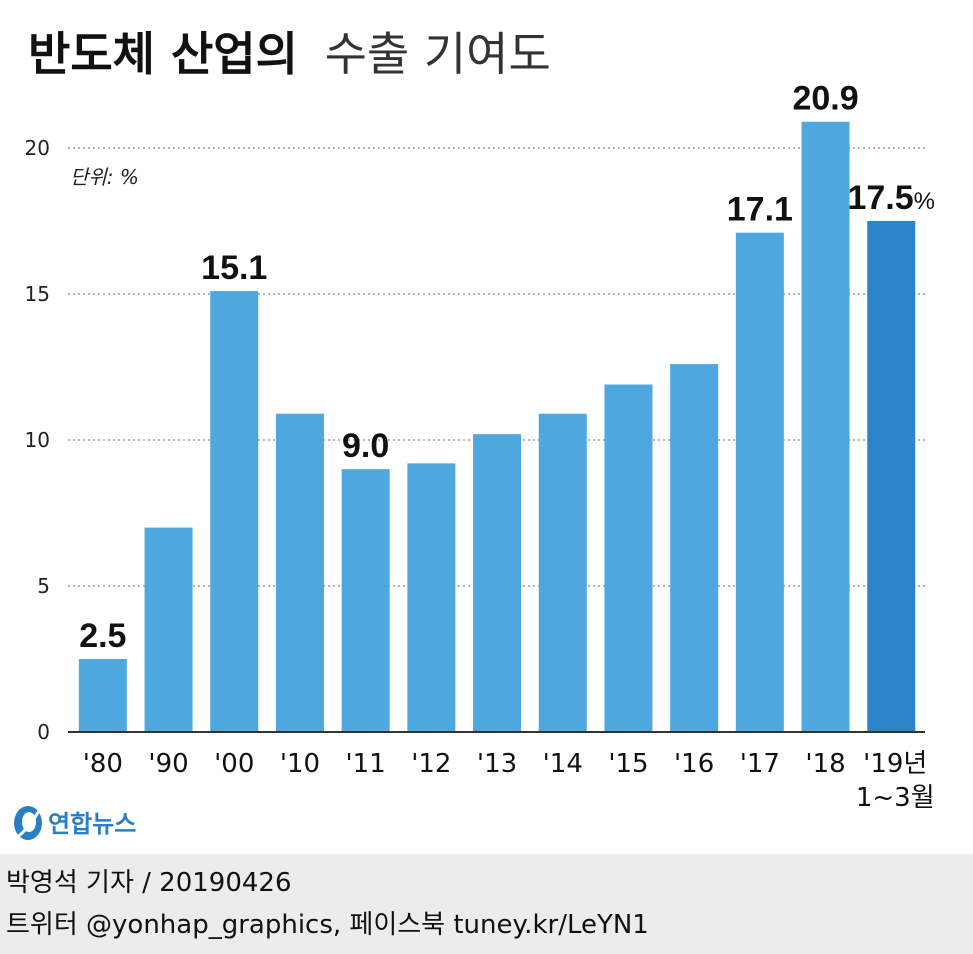 Image resolution: width=973 pixels, height=954 pixels. I want to click on x-tick-label: '00, so click(234, 764).